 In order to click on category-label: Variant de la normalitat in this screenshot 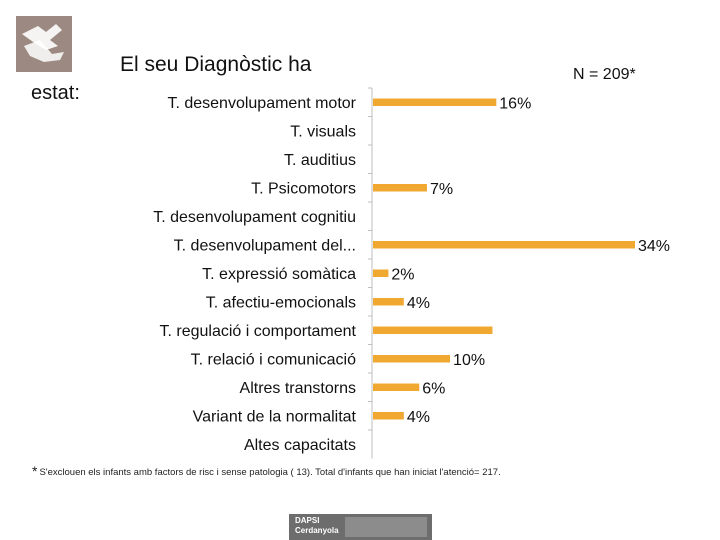, I will do `click(275, 416)`.